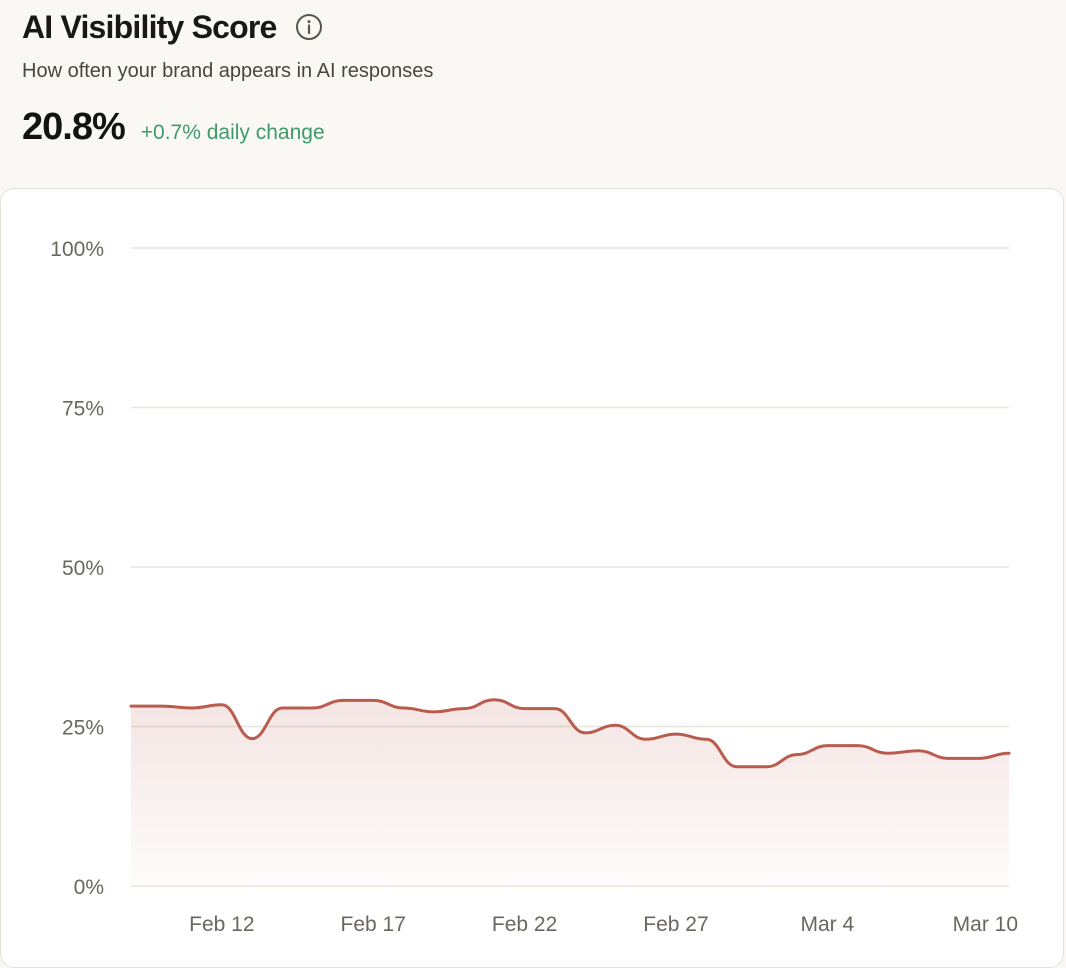 The width and height of the screenshot is (1066, 968). Describe the element at coordinates (524, 924) in the screenshot. I see `x-tick-label: Feb 22` at that location.